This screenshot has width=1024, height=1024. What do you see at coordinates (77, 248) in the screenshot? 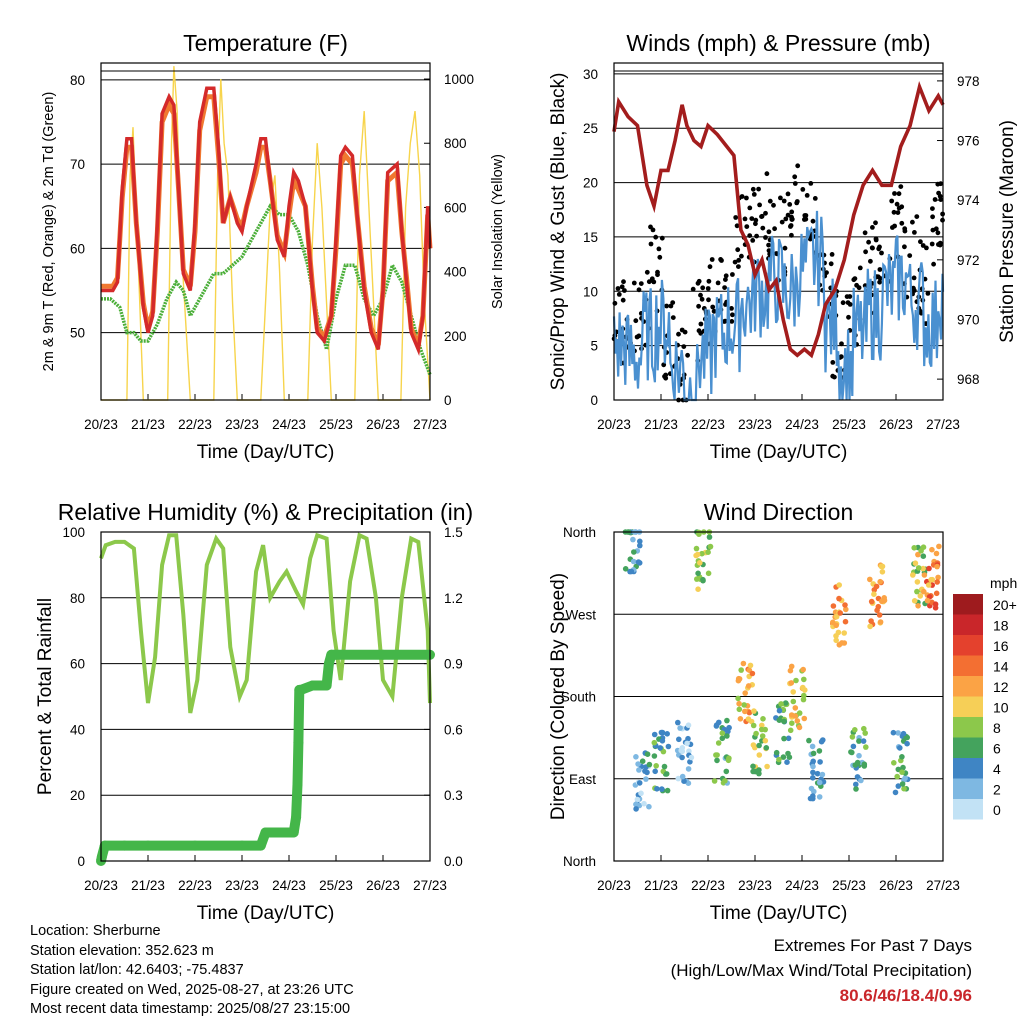
I see `y-tick-label: 60` at bounding box center [77, 248].